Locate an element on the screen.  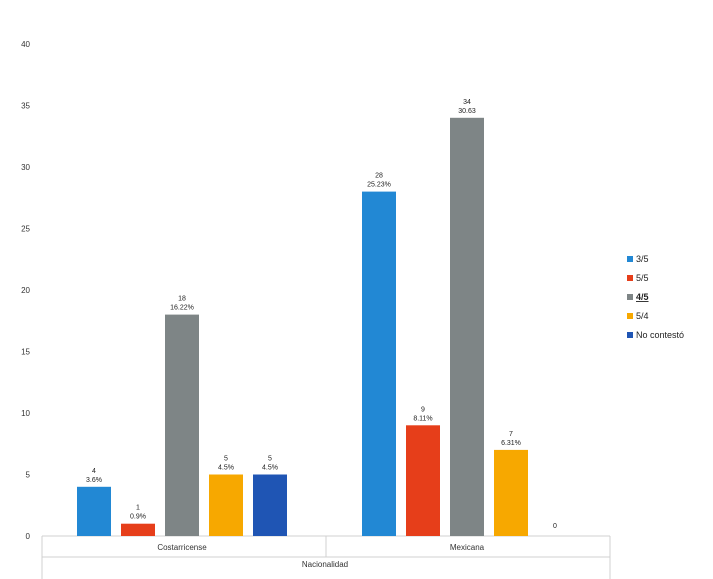
data-label-percent: 30.63 is located at coordinates (467, 111).